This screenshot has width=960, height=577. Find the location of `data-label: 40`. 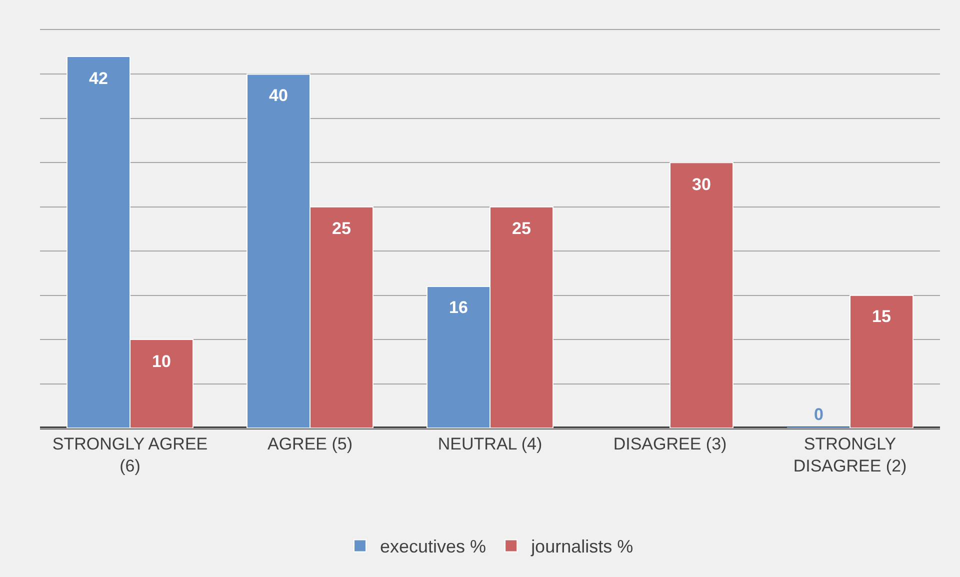

data-label: 40 is located at coordinates (278, 95).